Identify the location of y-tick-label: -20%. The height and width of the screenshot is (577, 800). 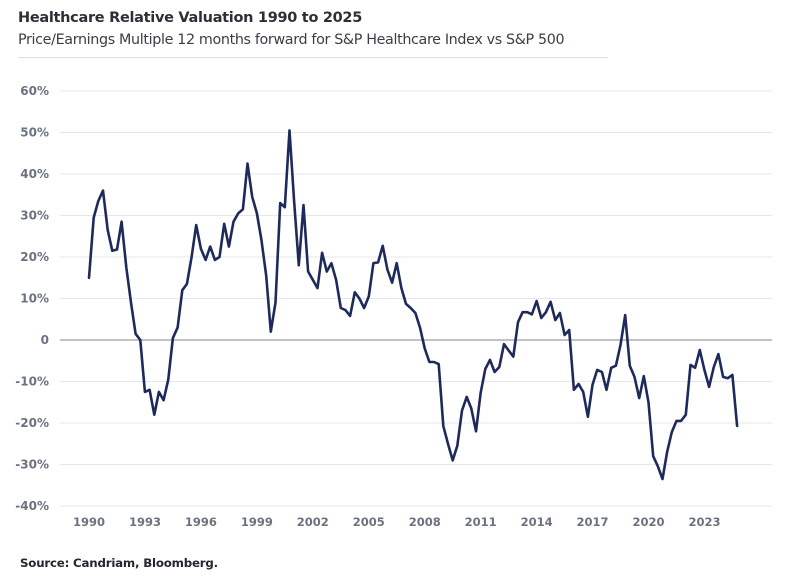
(32, 423).